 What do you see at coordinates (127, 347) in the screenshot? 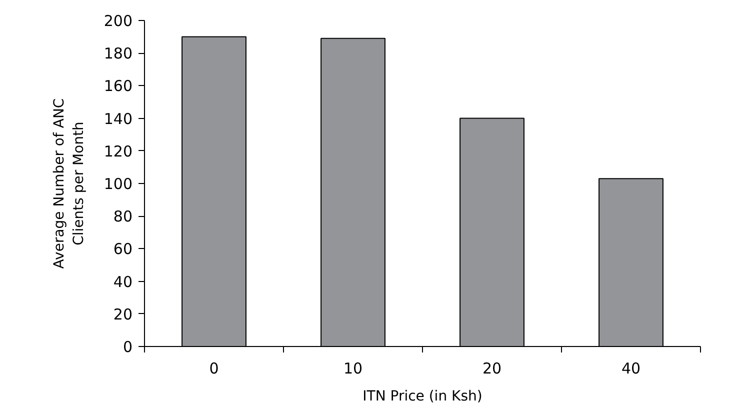
I see `y-tick-label: 0` at bounding box center [127, 347].